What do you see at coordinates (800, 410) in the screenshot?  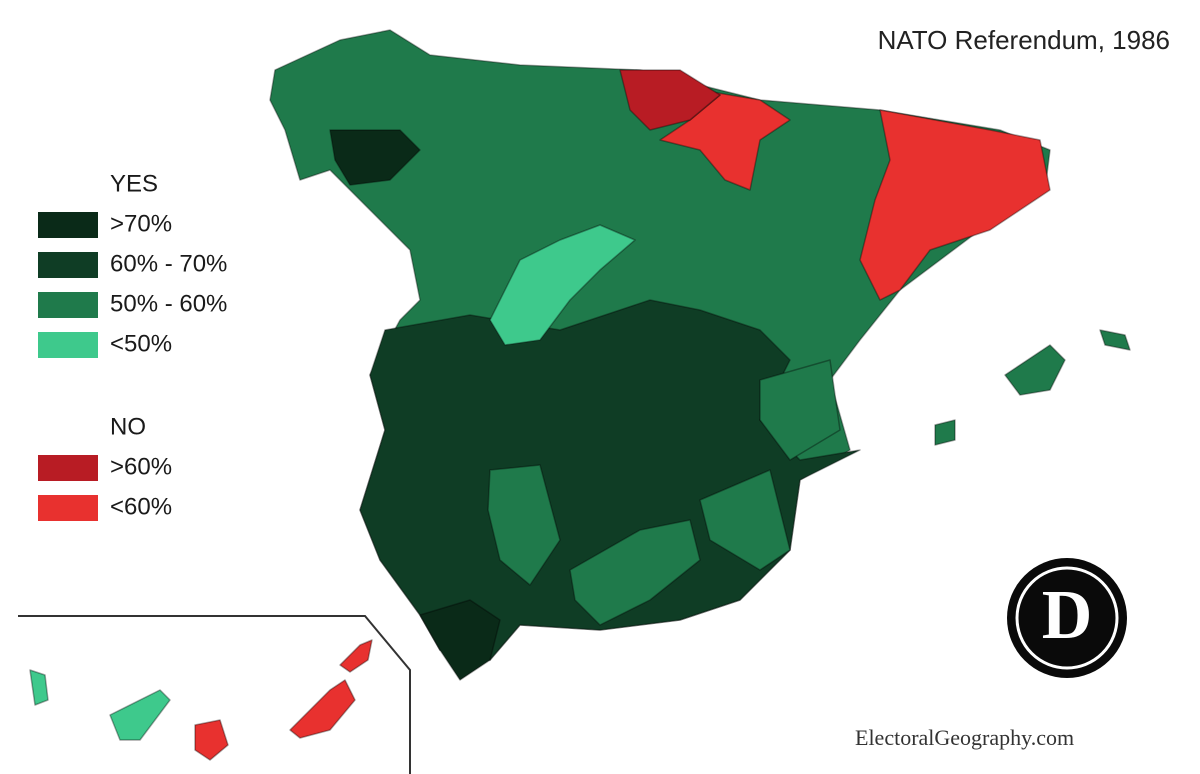 I see `region-valencia` at bounding box center [800, 410].